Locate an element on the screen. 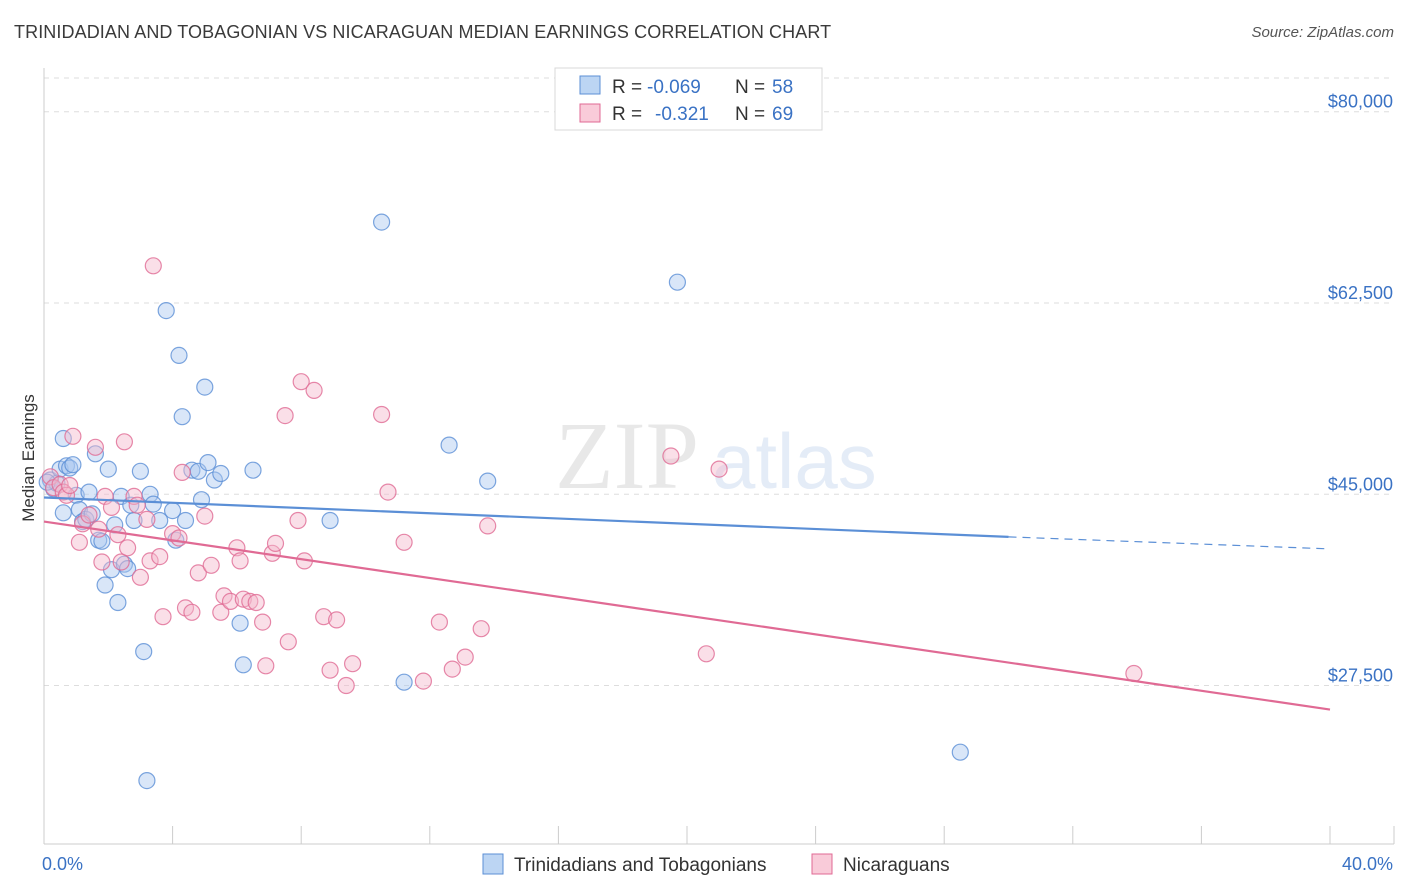 Image resolution: width=1406 pixels, height=892 pixels. series-legend: Trinidadians and Tobagonians Nicaraguans is located at coordinates (716, 864).